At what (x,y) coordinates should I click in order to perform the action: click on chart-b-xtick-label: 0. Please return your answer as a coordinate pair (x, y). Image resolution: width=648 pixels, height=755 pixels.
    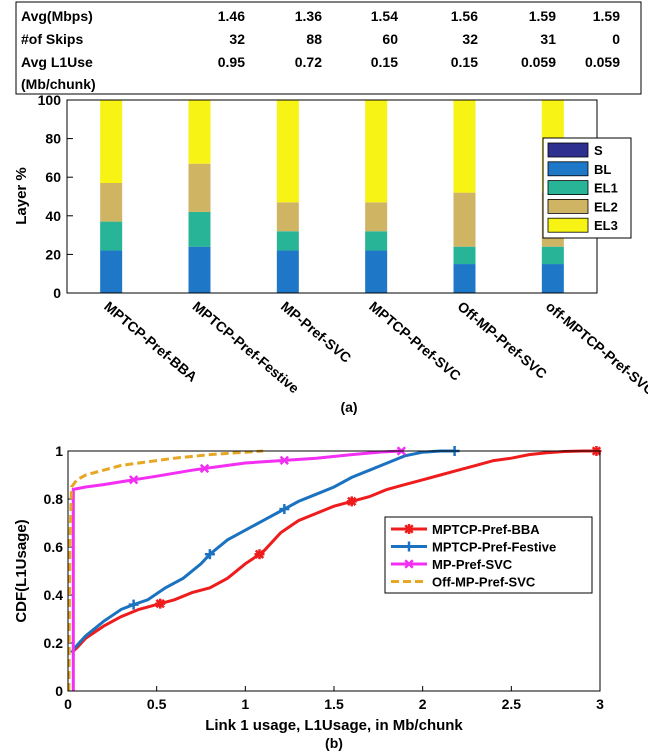
    Looking at the image, I should click on (68, 704).